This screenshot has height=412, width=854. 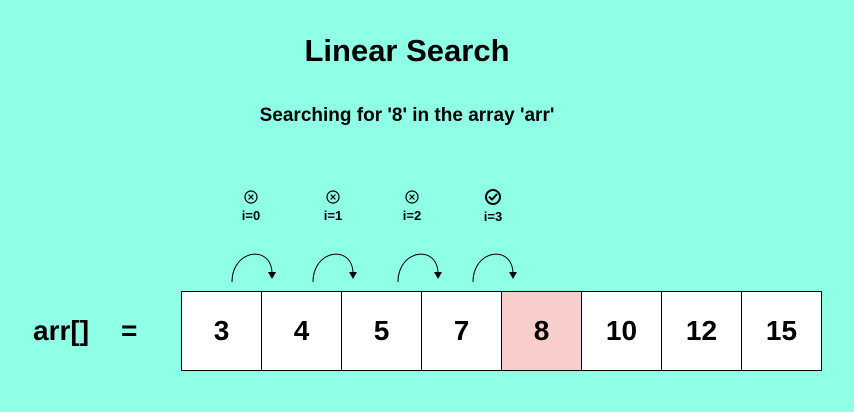 I want to click on step-2: i=2, so click(x=412, y=206).